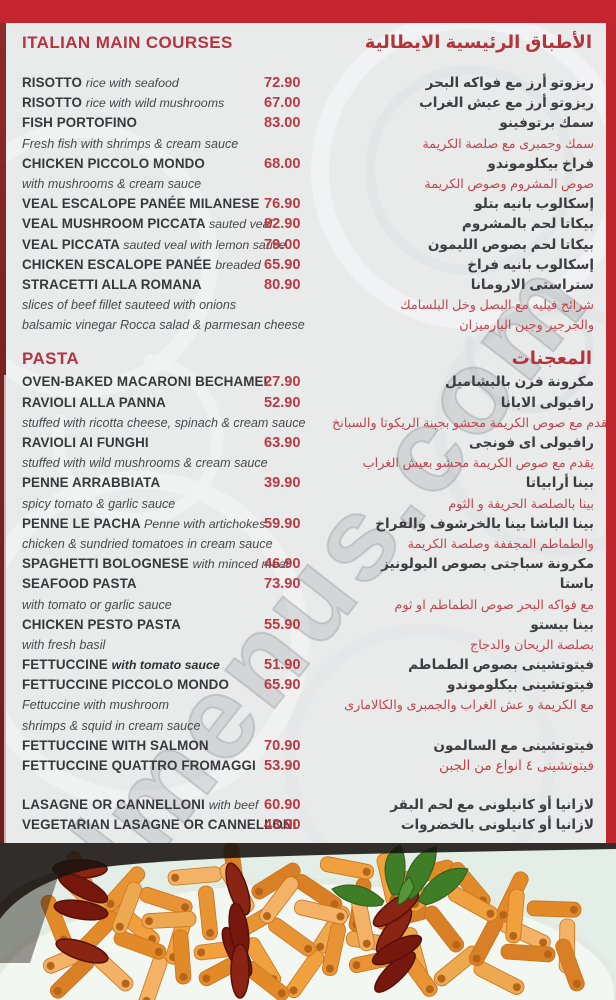 The height and width of the screenshot is (1000, 616). Describe the element at coordinates (282, 204) in the screenshot. I see `item-price: 76.90` at that location.